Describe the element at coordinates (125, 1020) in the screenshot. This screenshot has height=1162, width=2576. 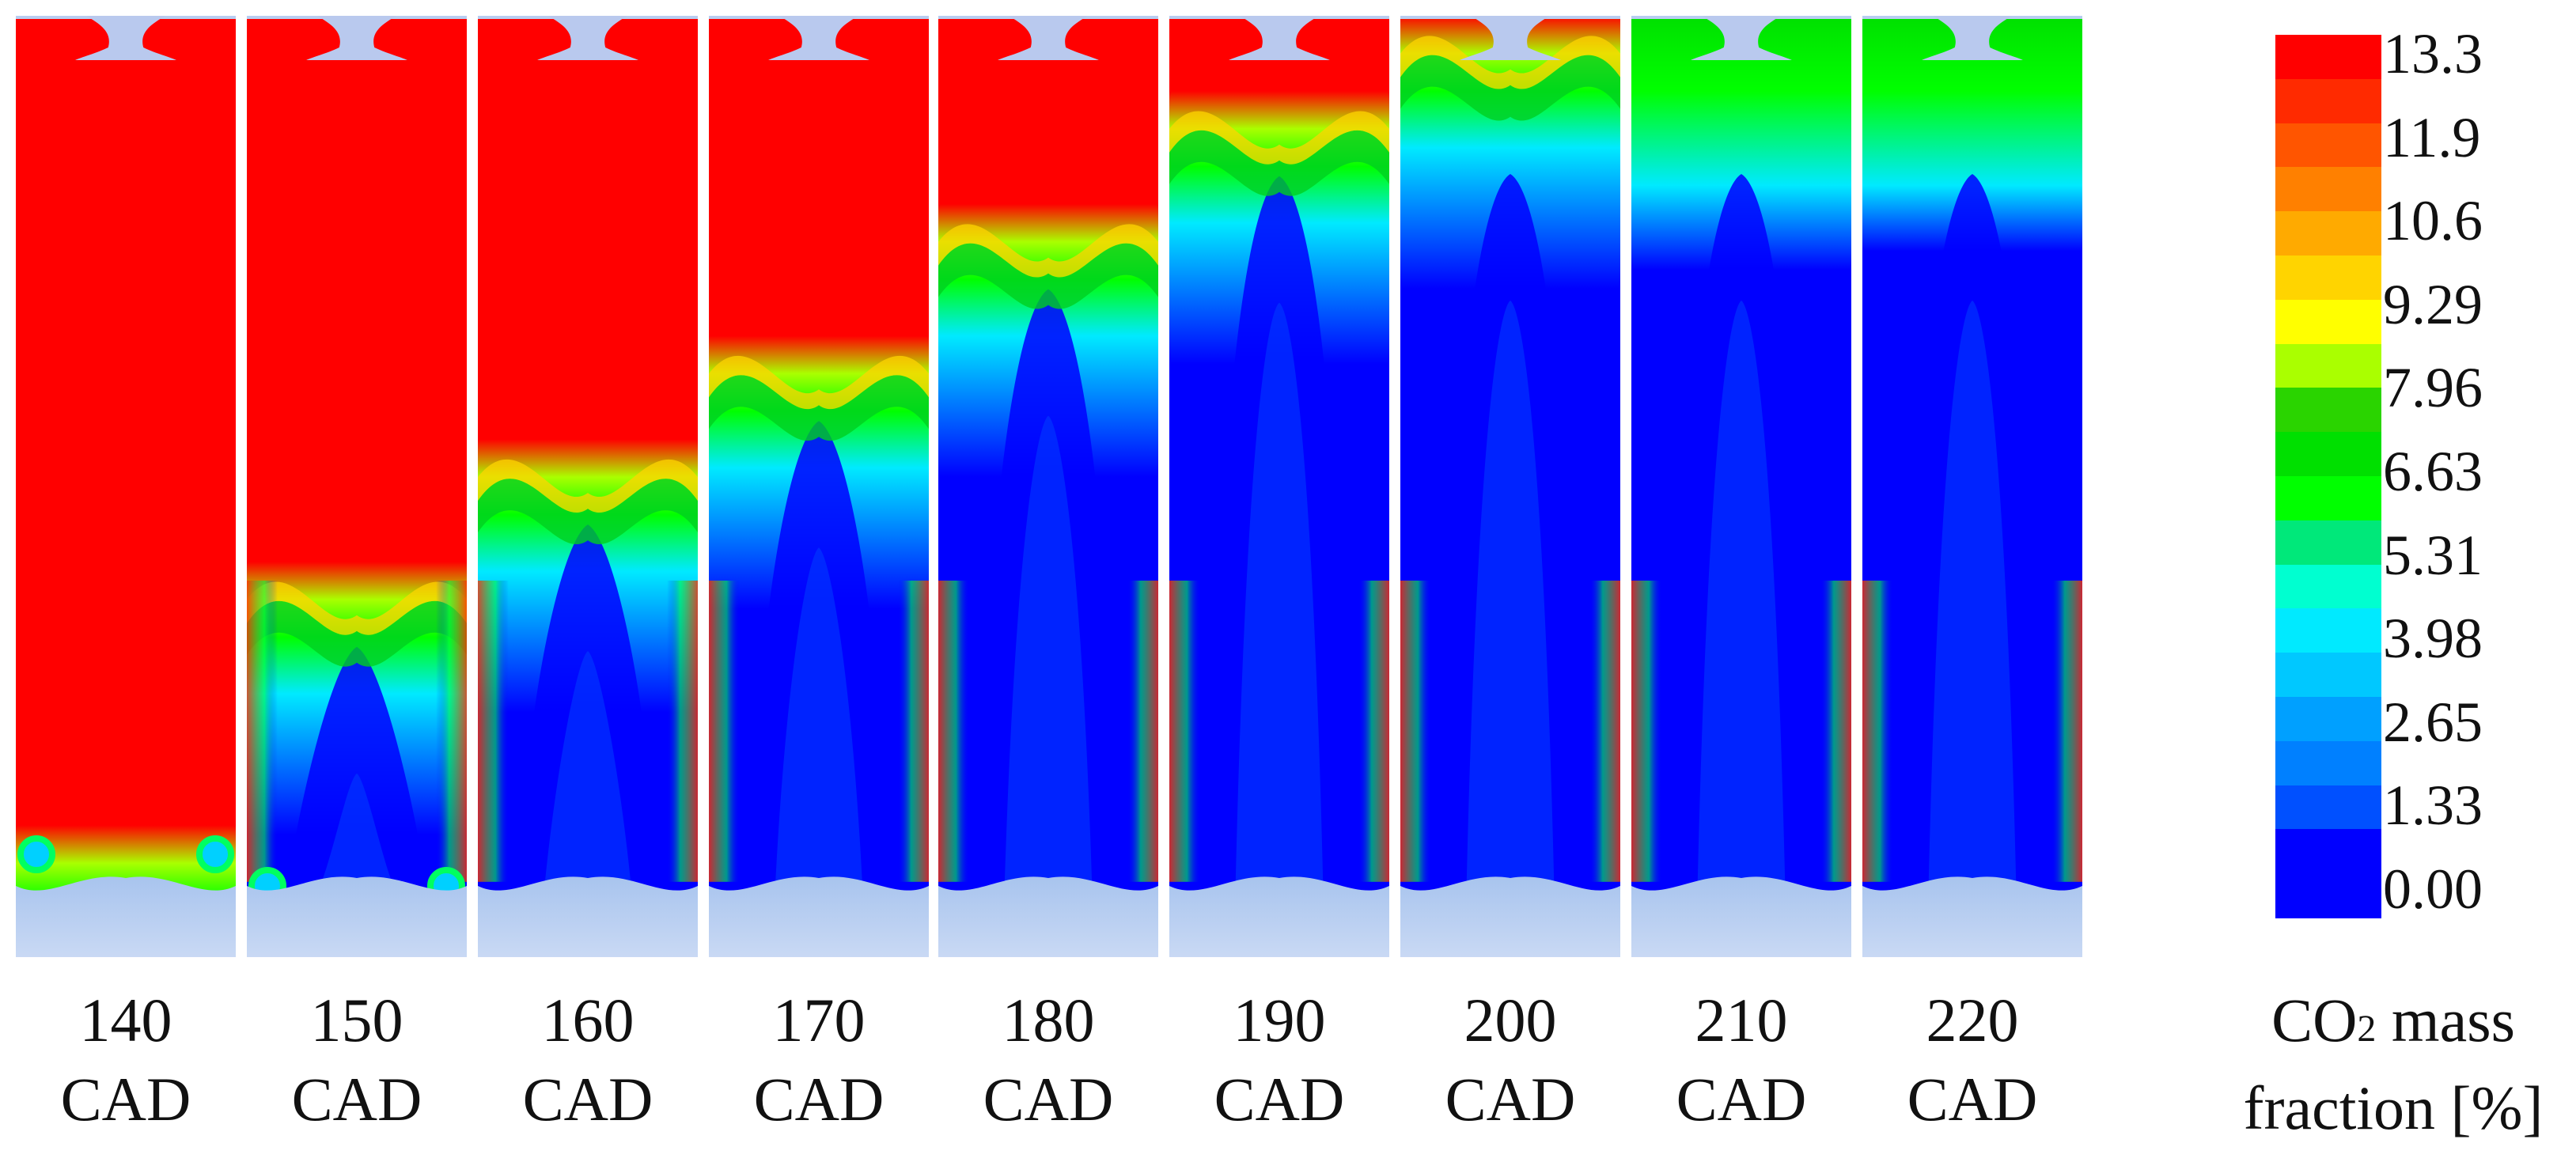
I see `panel-cad-value: 140` at that location.